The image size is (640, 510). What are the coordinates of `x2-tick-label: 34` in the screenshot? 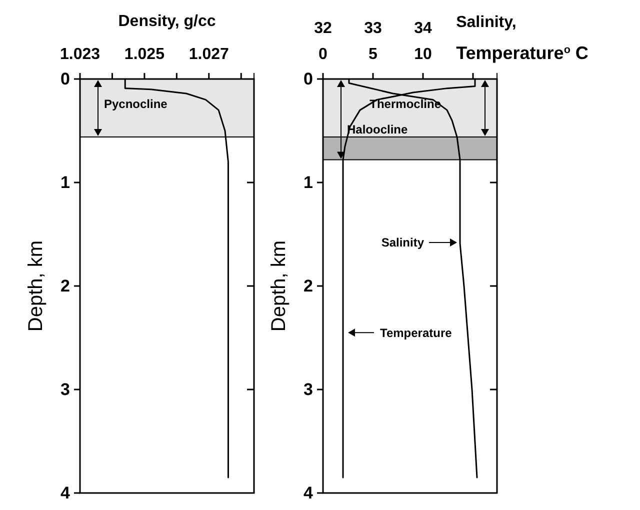 It's located at (423, 28).